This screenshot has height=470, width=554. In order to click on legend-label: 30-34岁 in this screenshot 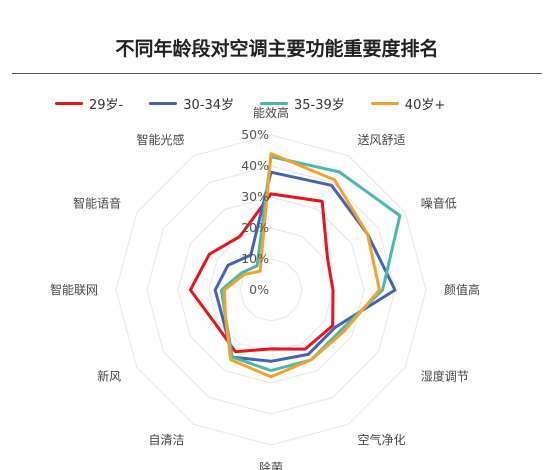, I will do `click(209, 105)`.